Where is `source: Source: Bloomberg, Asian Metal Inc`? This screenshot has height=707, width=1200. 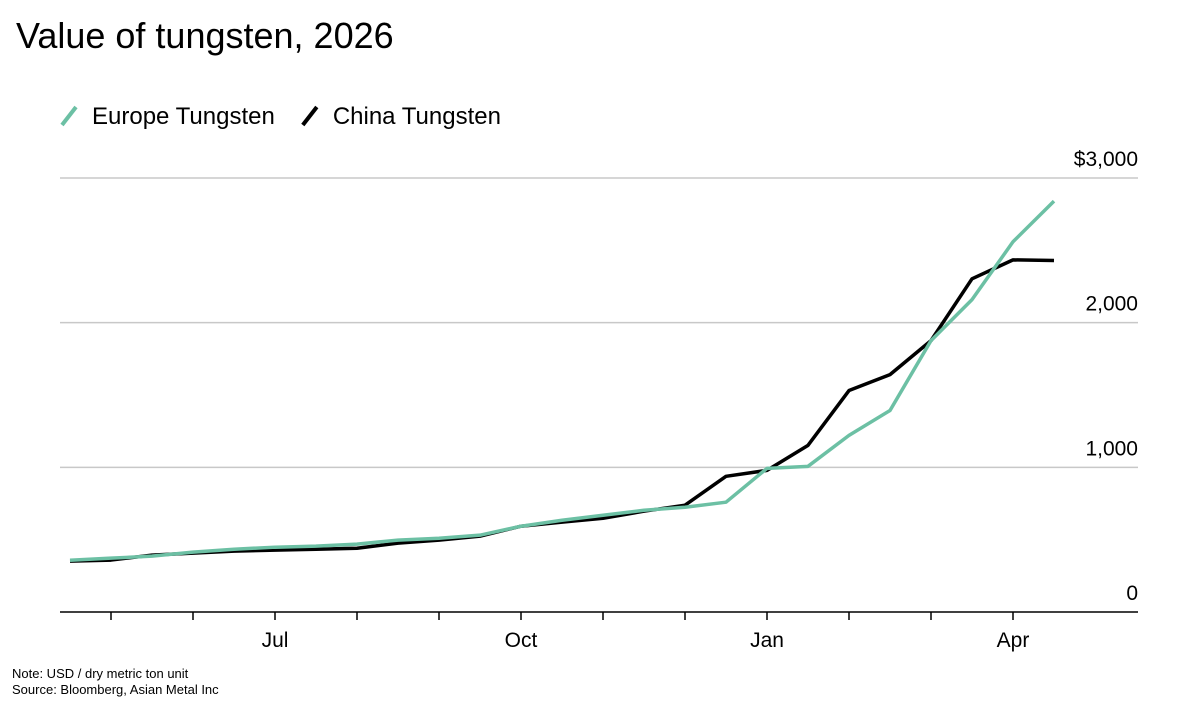
source: Source: Bloomberg, Asian Metal Inc is located at coordinates (115, 689).